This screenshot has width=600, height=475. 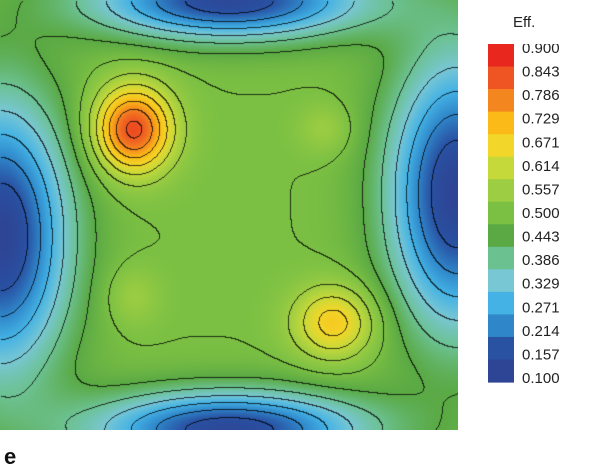 I want to click on colorbar-tick-label: 0.271, so click(x=541, y=307).